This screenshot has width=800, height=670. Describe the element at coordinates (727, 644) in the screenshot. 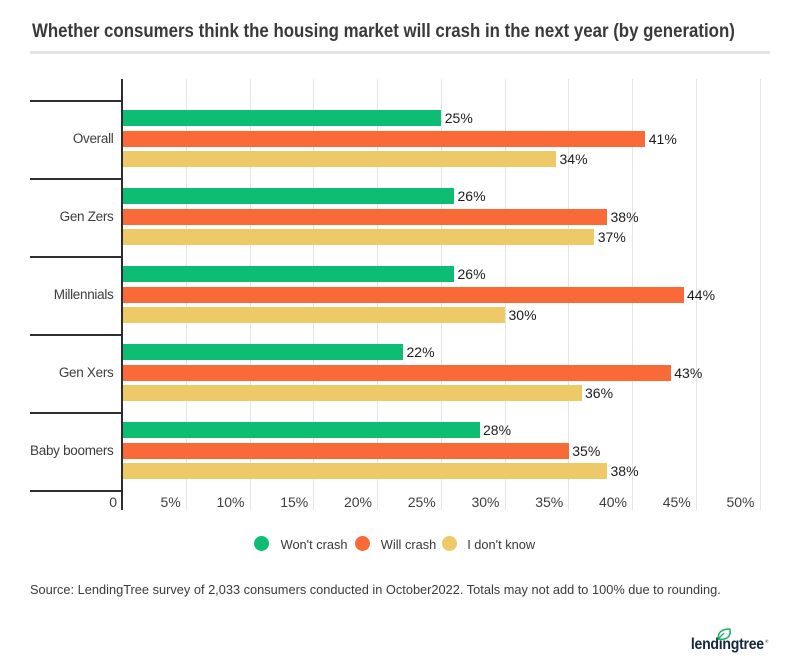

I see `svg-text: lendıngtree` at that location.